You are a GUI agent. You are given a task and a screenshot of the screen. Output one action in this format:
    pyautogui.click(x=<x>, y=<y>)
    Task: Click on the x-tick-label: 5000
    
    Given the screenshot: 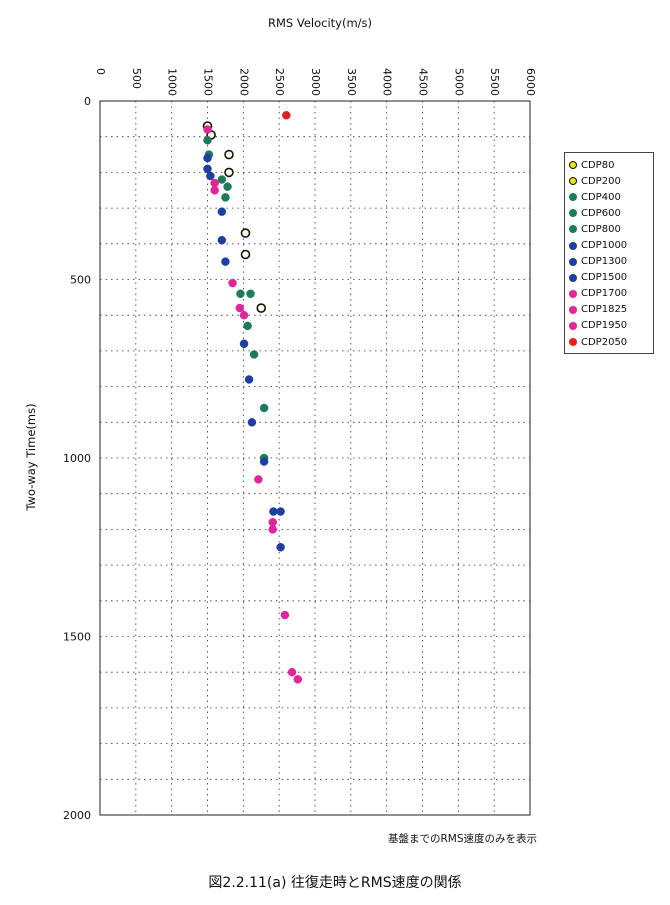 What is the action you would take?
    pyautogui.click(x=458, y=82)
    